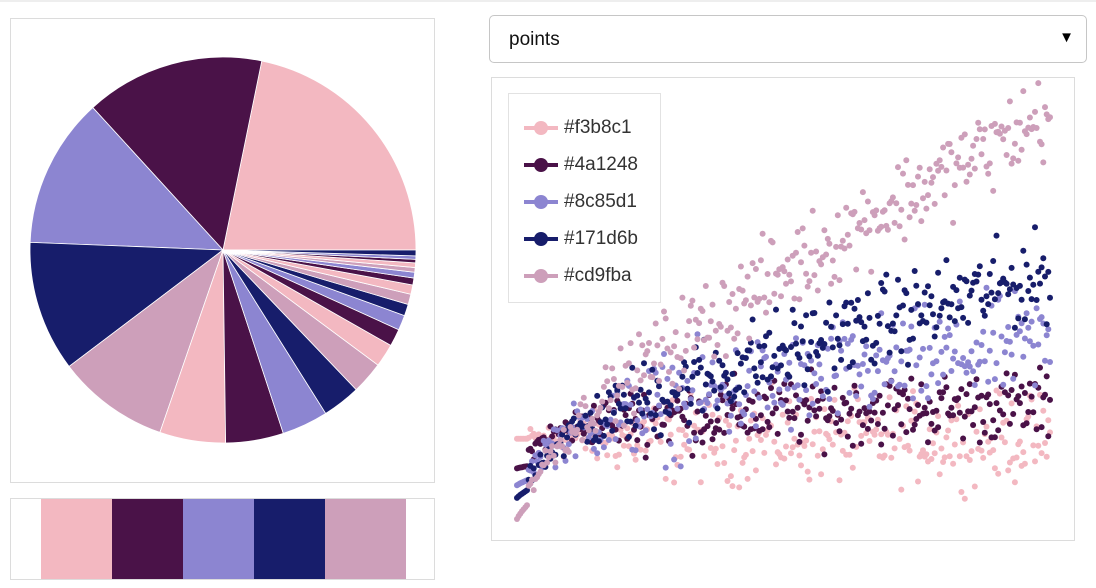 This screenshot has height=588, width=1096. What do you see at coordinates (578, 276) in the screenshot?
I see `legend-item: #cd9fba` at bounding box center [578, 276].